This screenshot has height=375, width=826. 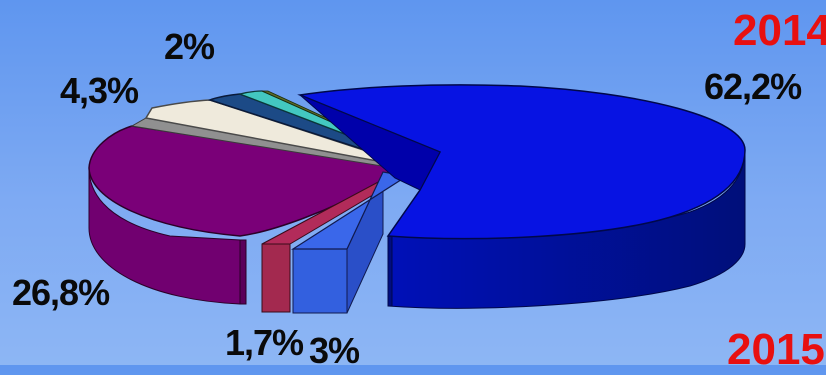 What do you see at coordinates (370, 142) in the screenshot?
I see `slice-62-inner-shade` at bounding box center [370, 142].